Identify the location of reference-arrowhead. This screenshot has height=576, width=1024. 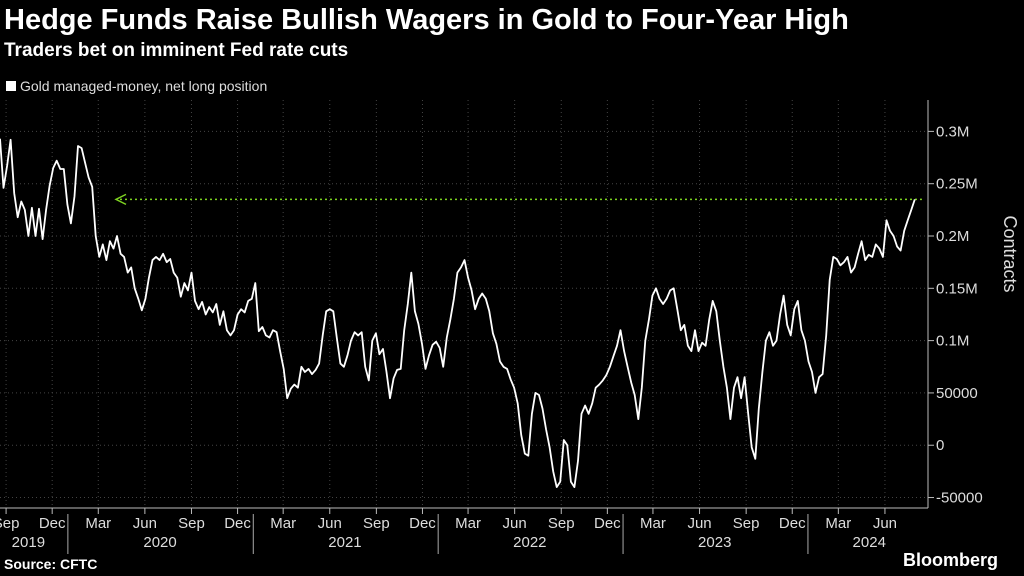
(120, 199).